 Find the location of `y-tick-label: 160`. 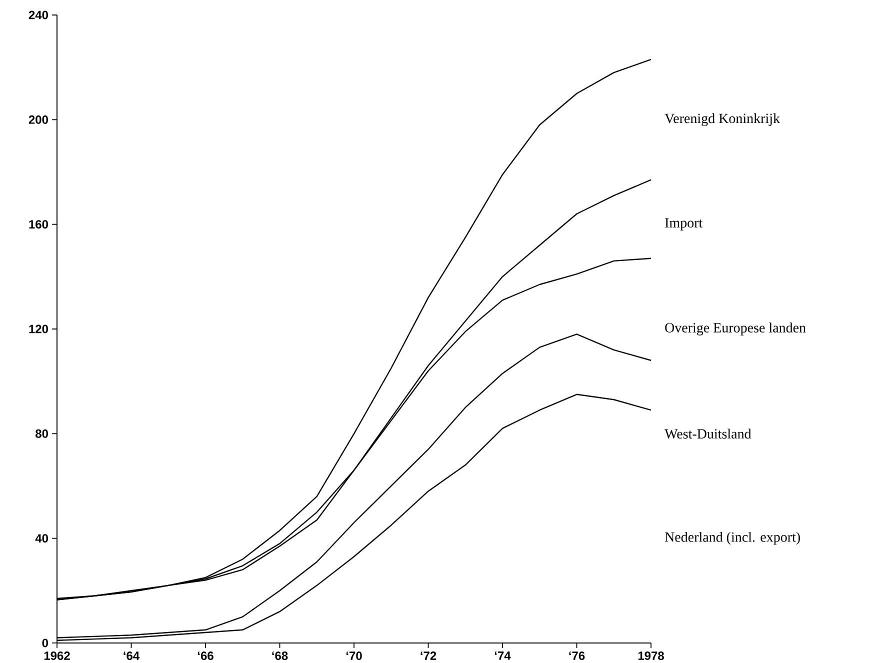

y-tick-label: 160 is located at coordinates (38, 224).